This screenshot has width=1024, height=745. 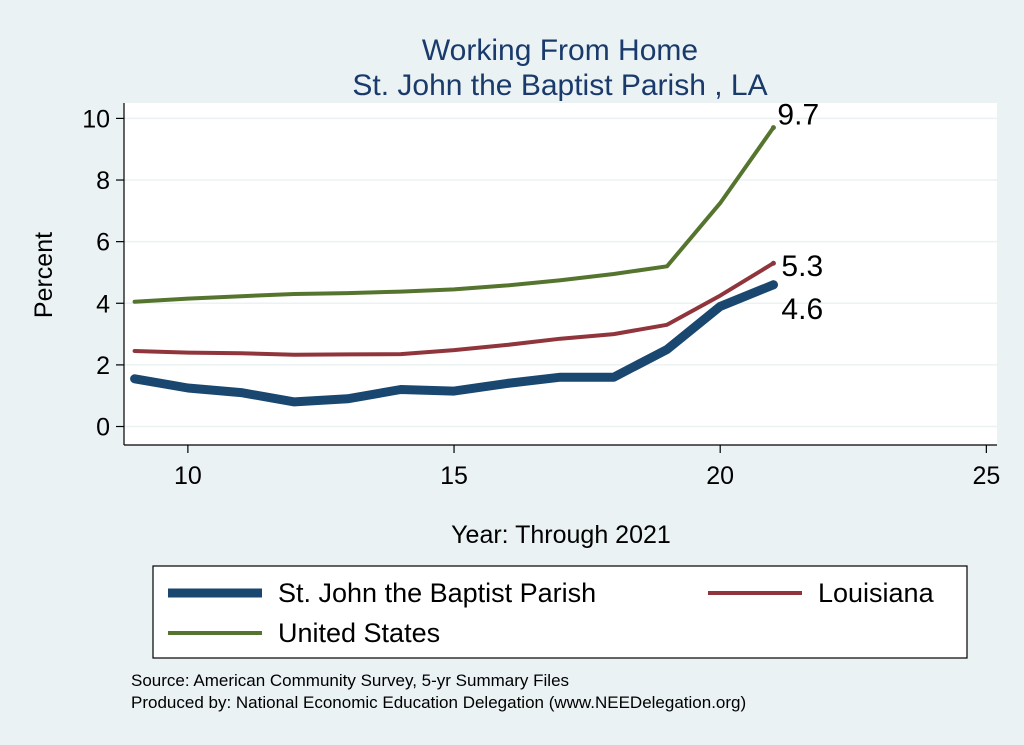 I want to click on end-value-label-0: 4.6, so click(x=802, y=309).